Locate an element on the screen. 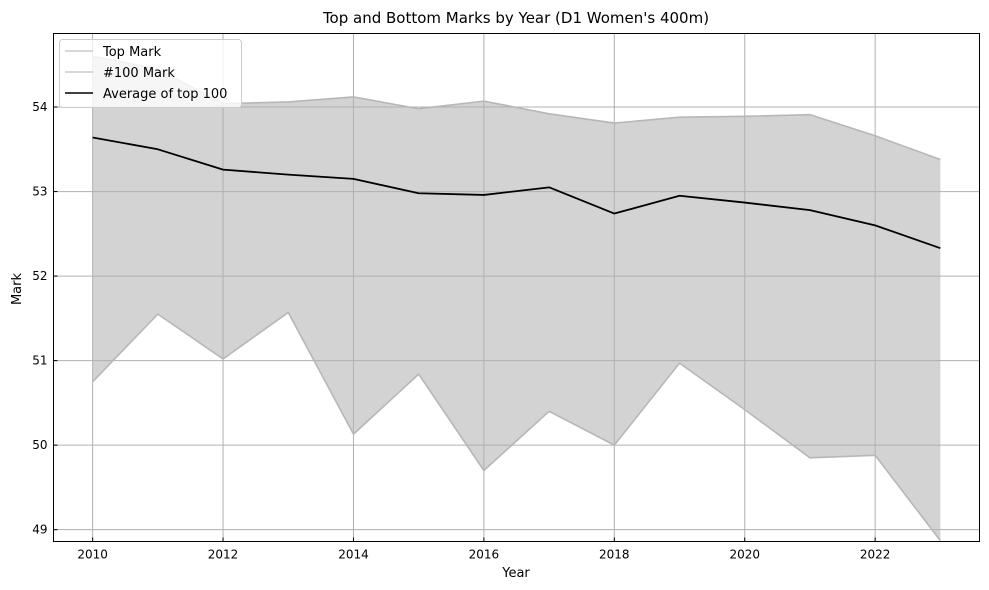 Image resolution: width=989 pixels, height=590 pixels. legend: Top Mark #100 Mark Average of top 100 is located at coordinates (151, 74).